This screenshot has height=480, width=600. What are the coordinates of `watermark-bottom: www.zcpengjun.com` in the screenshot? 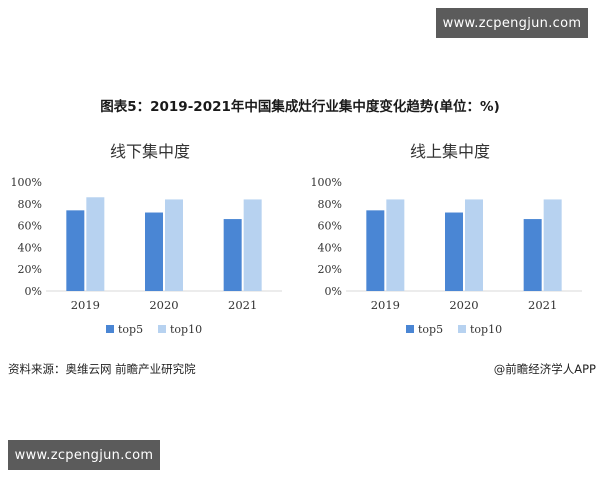 It's located at (84, 455).